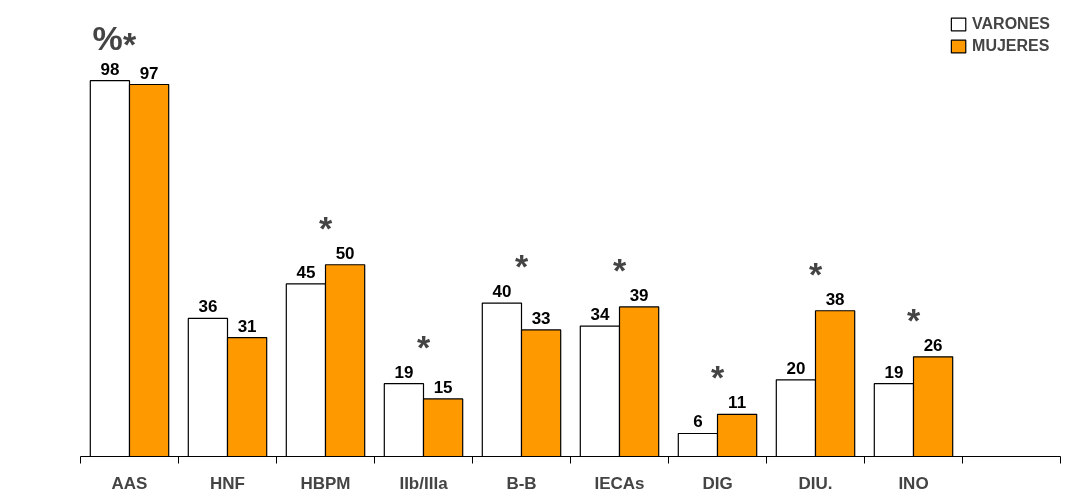  I want to click on x-tick-label: DIU., so click(815, 483).